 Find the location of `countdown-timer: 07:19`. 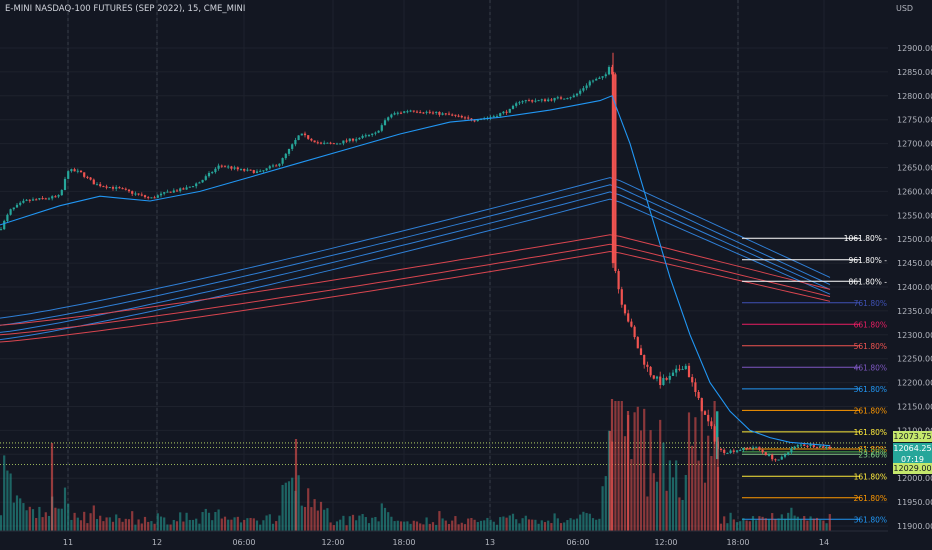

countdown-timer: 07:19 is located at coordinates (912, 459).